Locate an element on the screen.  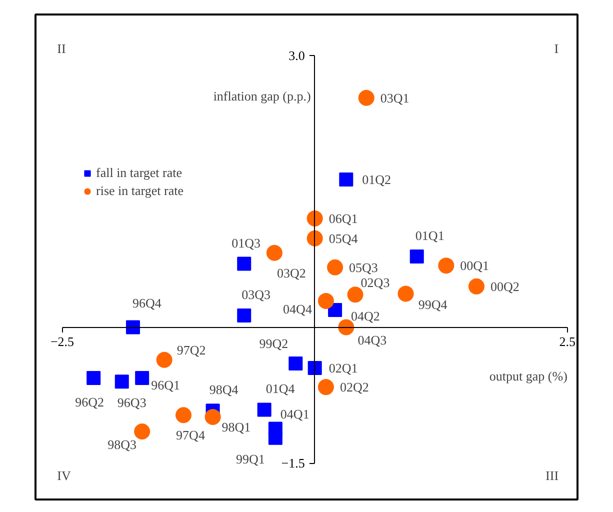
annotation: 05Q4 is located at coordinates (343, 238).